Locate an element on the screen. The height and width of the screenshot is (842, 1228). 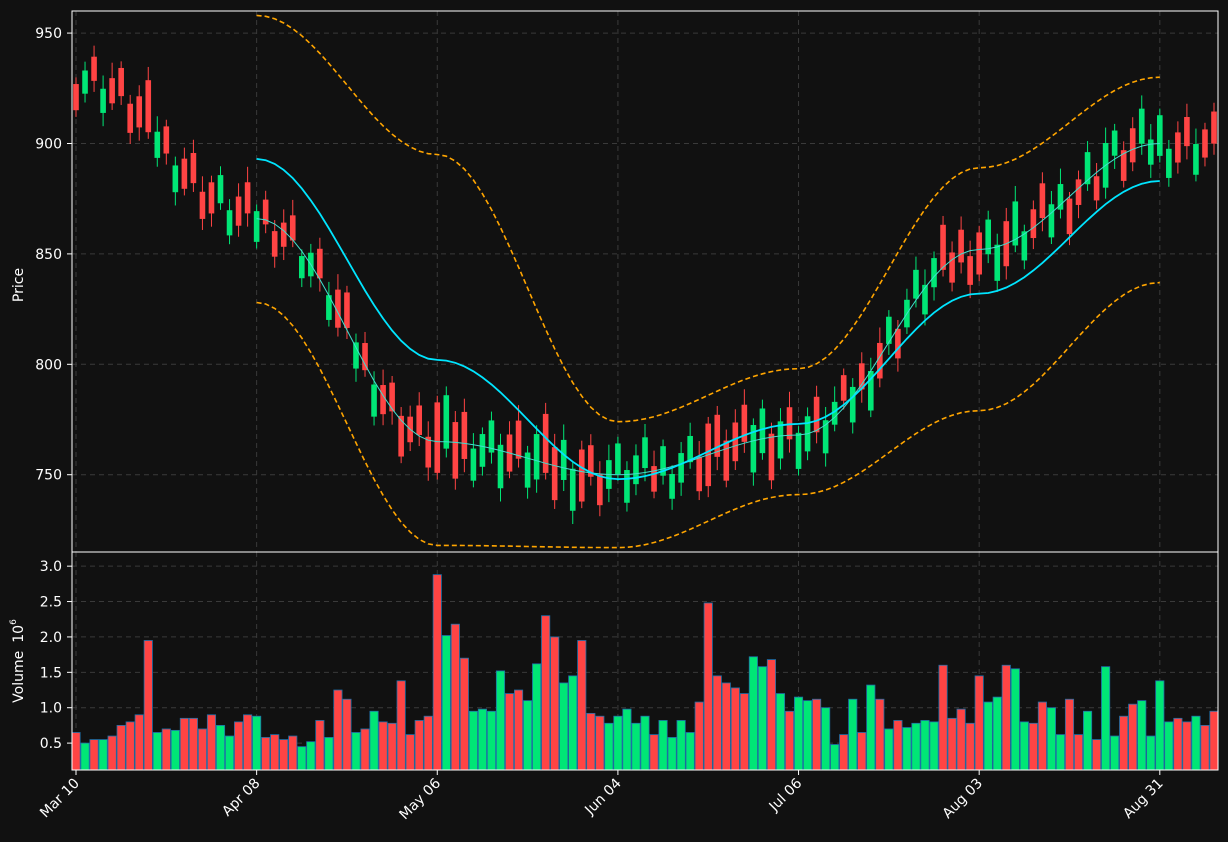
price-tick-label: 750 is located at coordinates (48, 476).